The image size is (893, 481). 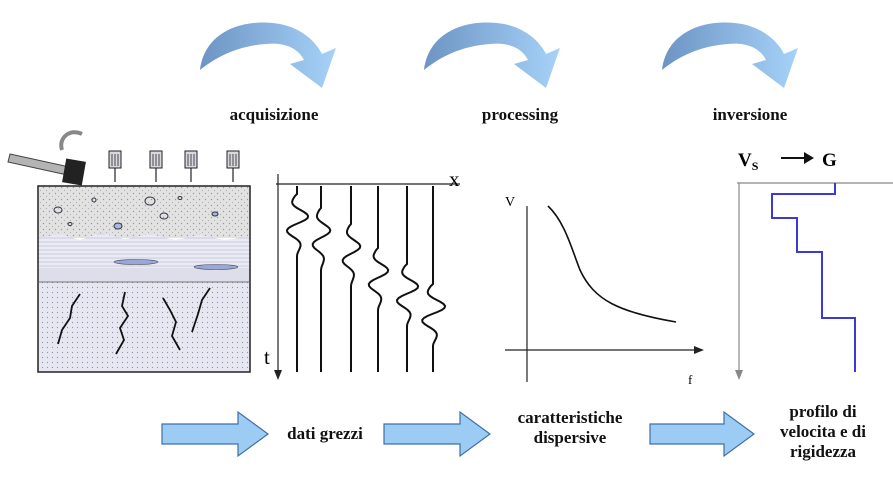 I want to click on output-label-dispersive-line2: dispersive, so click(x=570, y=438).